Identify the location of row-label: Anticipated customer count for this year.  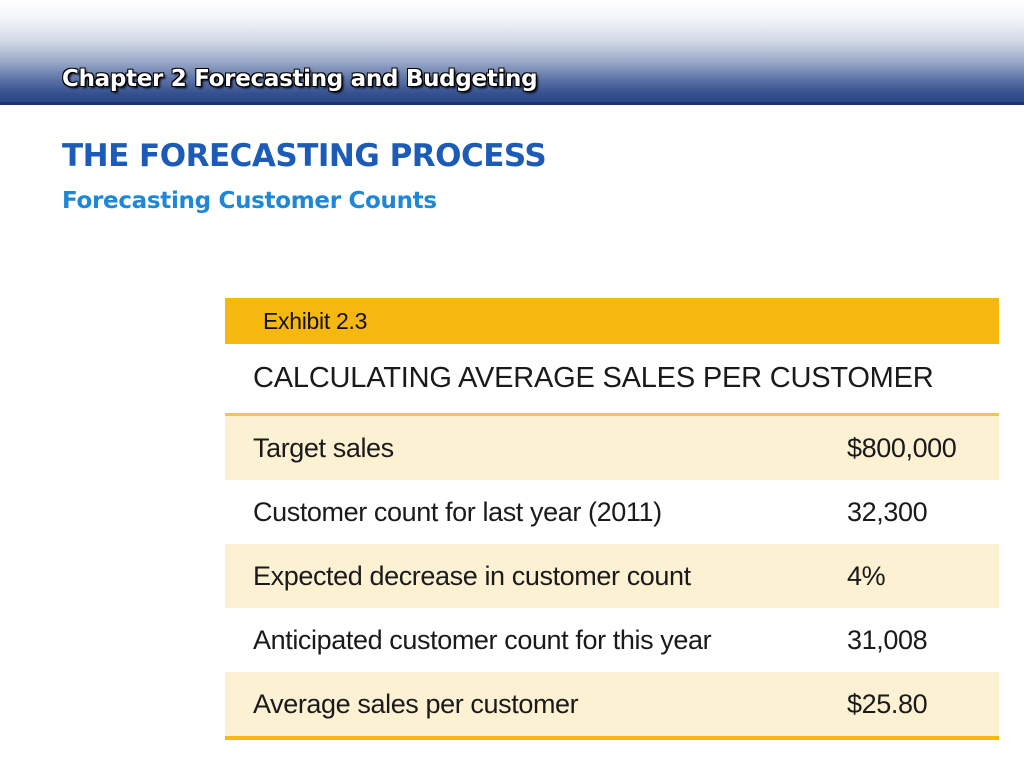
(536, 640).